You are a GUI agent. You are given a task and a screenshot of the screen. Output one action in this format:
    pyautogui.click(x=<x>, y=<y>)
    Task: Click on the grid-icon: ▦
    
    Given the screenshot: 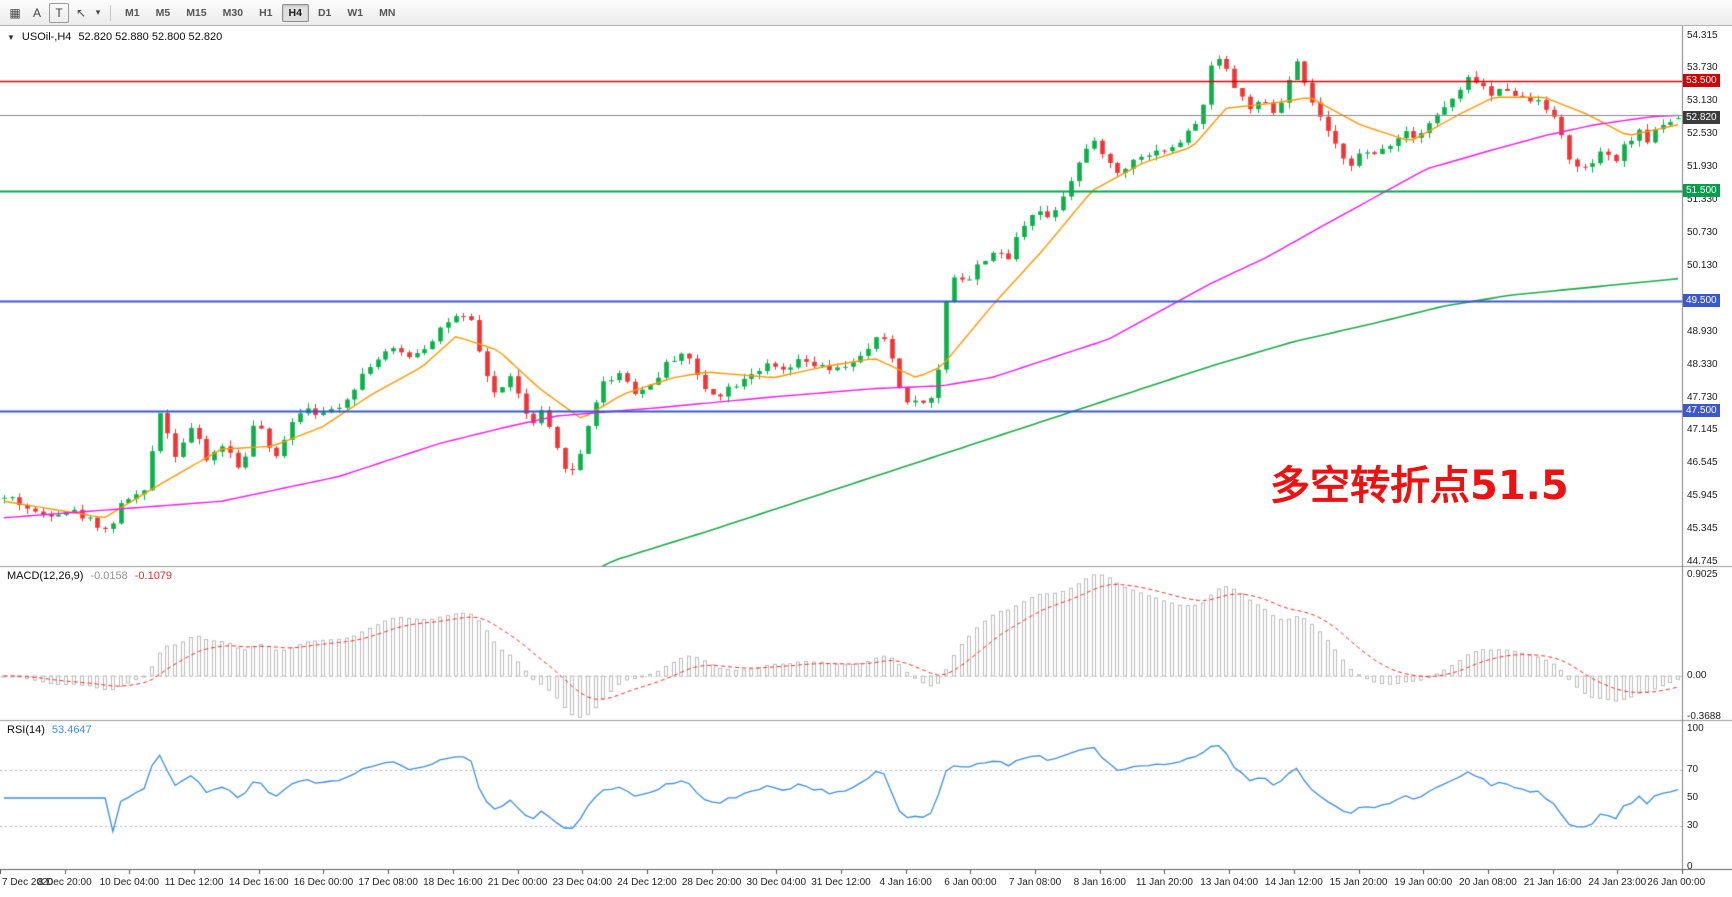 What is the action you would take?
    pyautogui.click(x=15, y=12)
    